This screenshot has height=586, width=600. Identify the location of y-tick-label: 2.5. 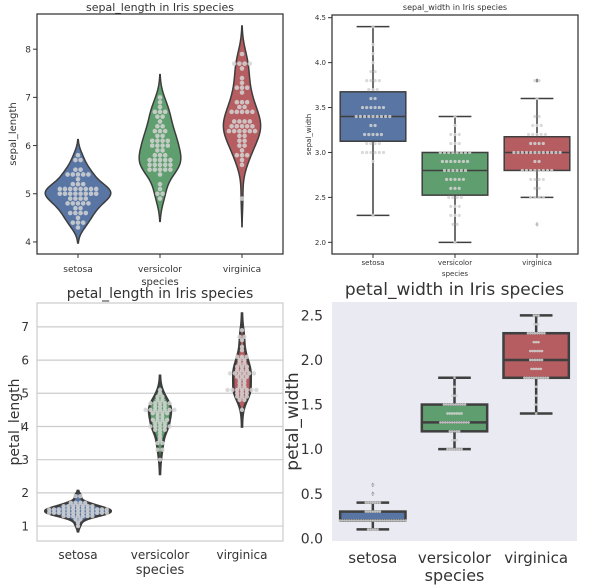
(320, 198).